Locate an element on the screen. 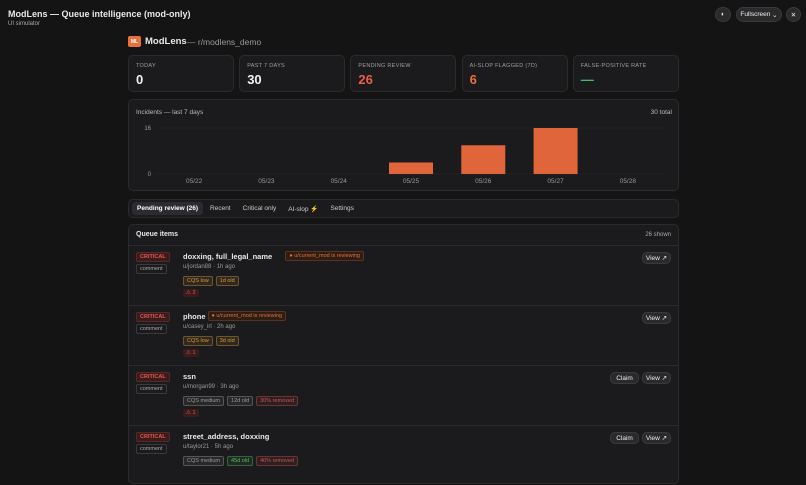  x-tick-label: 05/24 is located at coordinates (339, 181).